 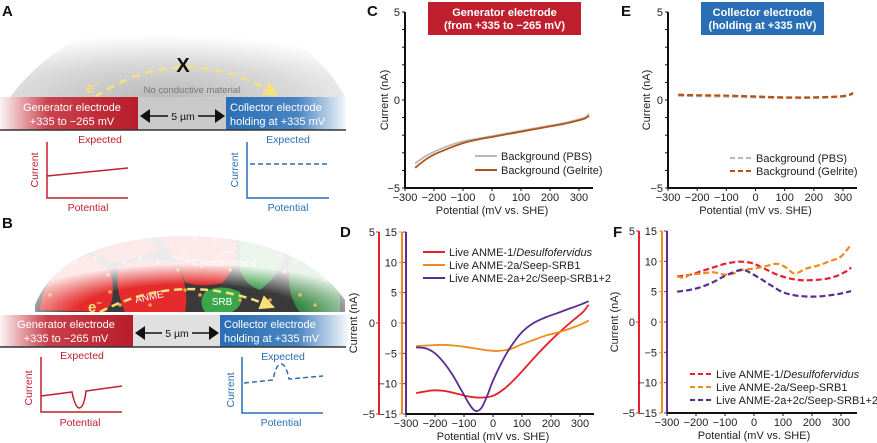 I want to click on cytochrome-pointers, so click(x=201, y=255).